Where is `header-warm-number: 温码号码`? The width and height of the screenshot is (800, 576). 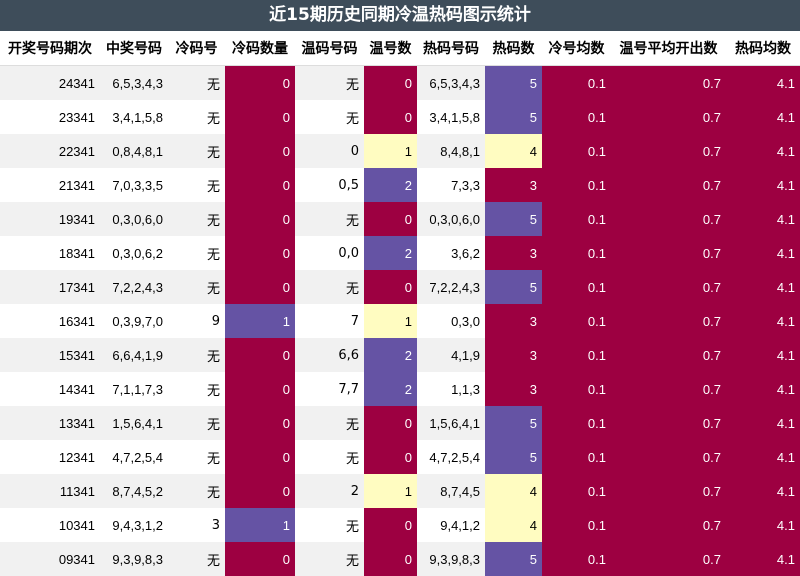
header-warm-number: 温码号码 is located at coordinates (329, 48).